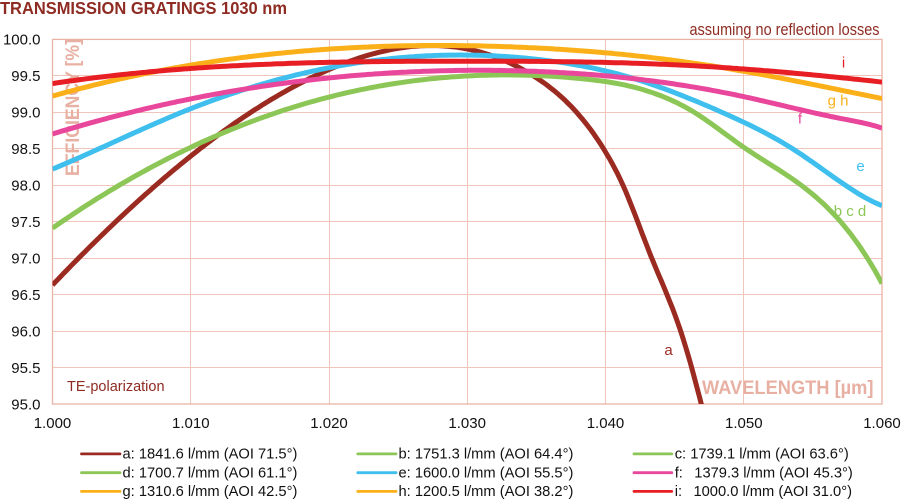 The height and width of the screenshot is (500, 922). Describe the element at coordinates (606, 423) in the screenshot. I see `svg-text: 1.040` at that location.